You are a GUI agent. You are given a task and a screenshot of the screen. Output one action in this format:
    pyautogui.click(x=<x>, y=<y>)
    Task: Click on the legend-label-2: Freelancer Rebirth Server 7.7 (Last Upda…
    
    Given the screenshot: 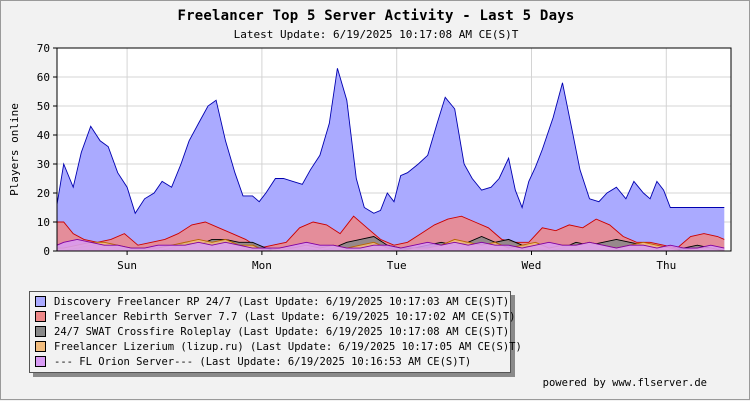 What is the action you would take?
    pyautogui.click(x=285, y=316)
    